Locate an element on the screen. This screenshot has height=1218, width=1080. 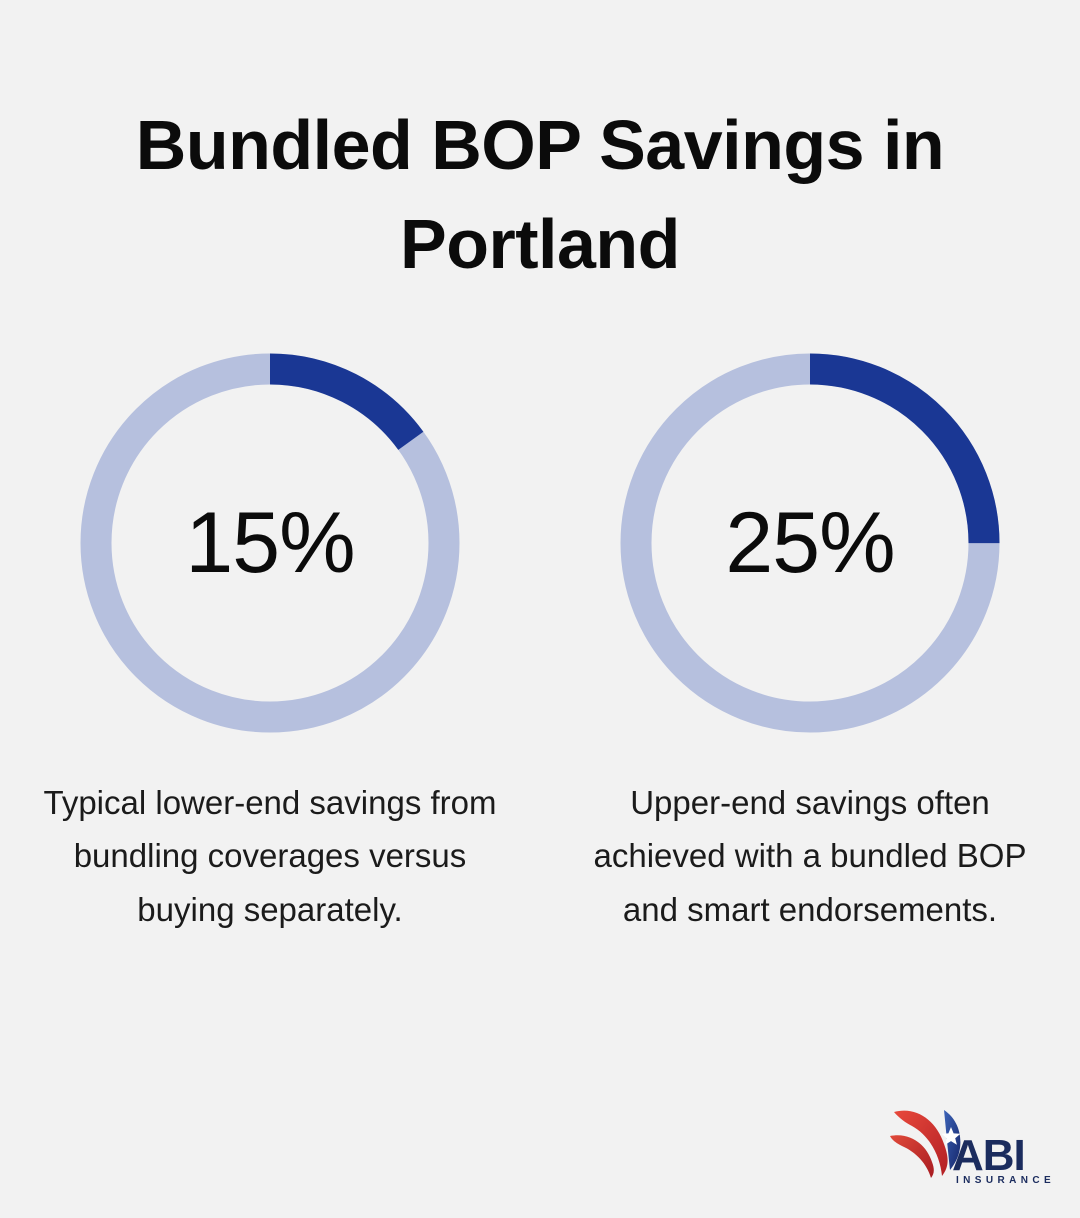
logo-svg: ABI INSURANCE is located at coordinates (972, 1148).